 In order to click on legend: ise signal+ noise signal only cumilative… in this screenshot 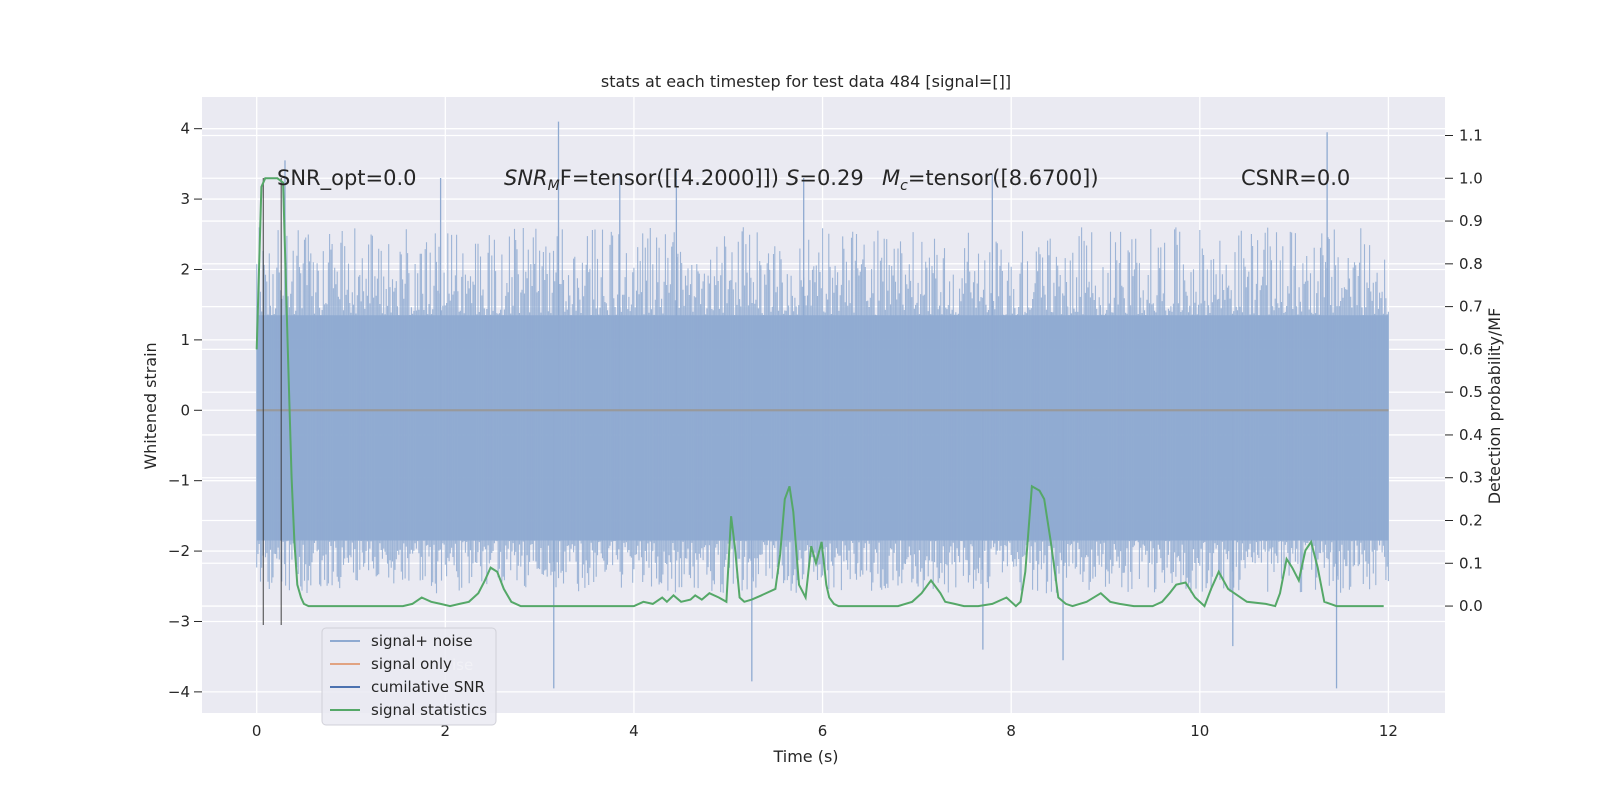, I will do `click(409, 676)`.